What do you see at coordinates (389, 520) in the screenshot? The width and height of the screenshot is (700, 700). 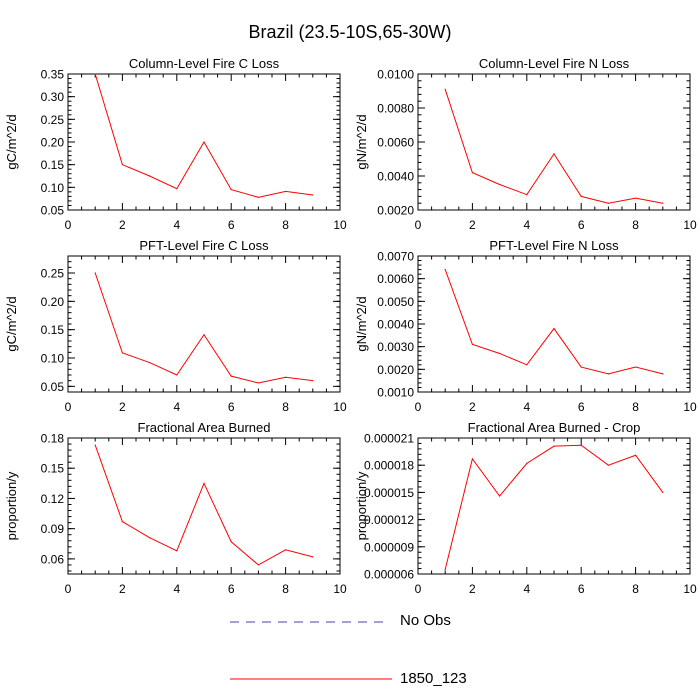 I see `y-tick-label: 0.000012` at bounding box center [389, 520].